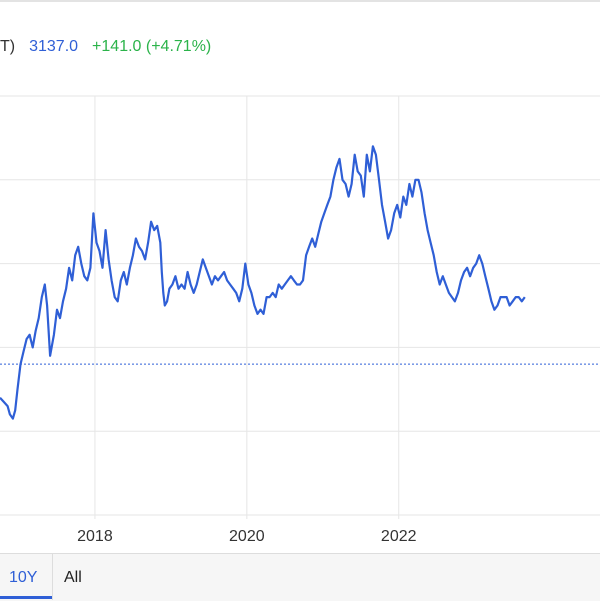 The height and width of the screenshot is (601, 600). I want to click on quote-header: T) 3137.0 +141.0 (+4.71%), so click(112, 50).